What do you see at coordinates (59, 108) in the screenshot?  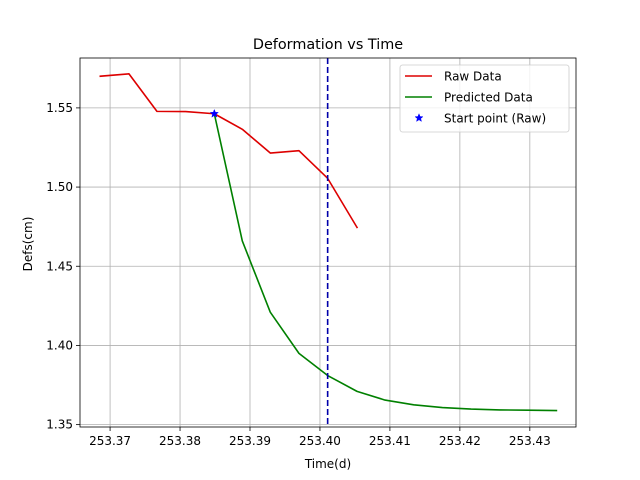 I see `y-tick-label: 1.55` at bounding box center [59, 108].